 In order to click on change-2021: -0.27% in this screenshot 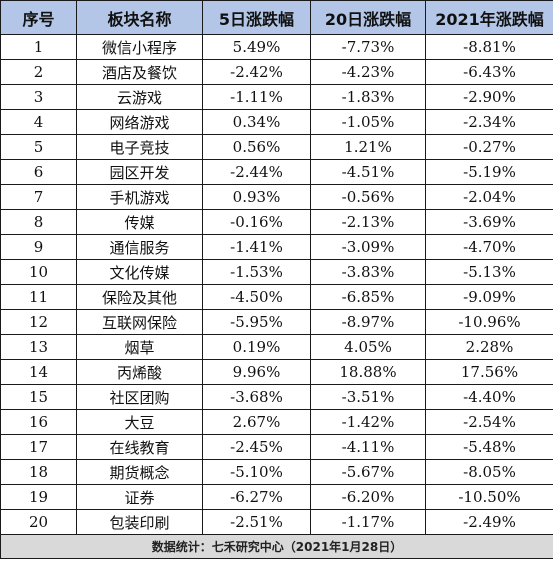, I will do `click(489, 147)`.